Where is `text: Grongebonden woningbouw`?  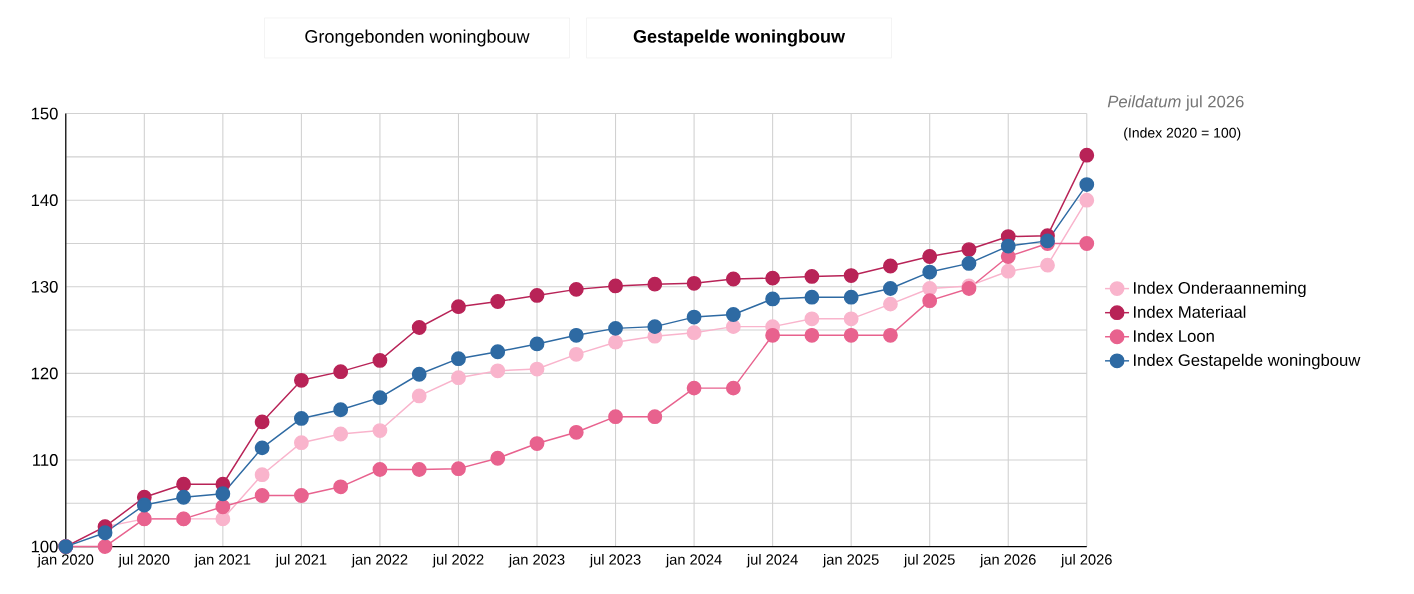 text: Grongebonden woningbouw is located at coordinates (417, 38).